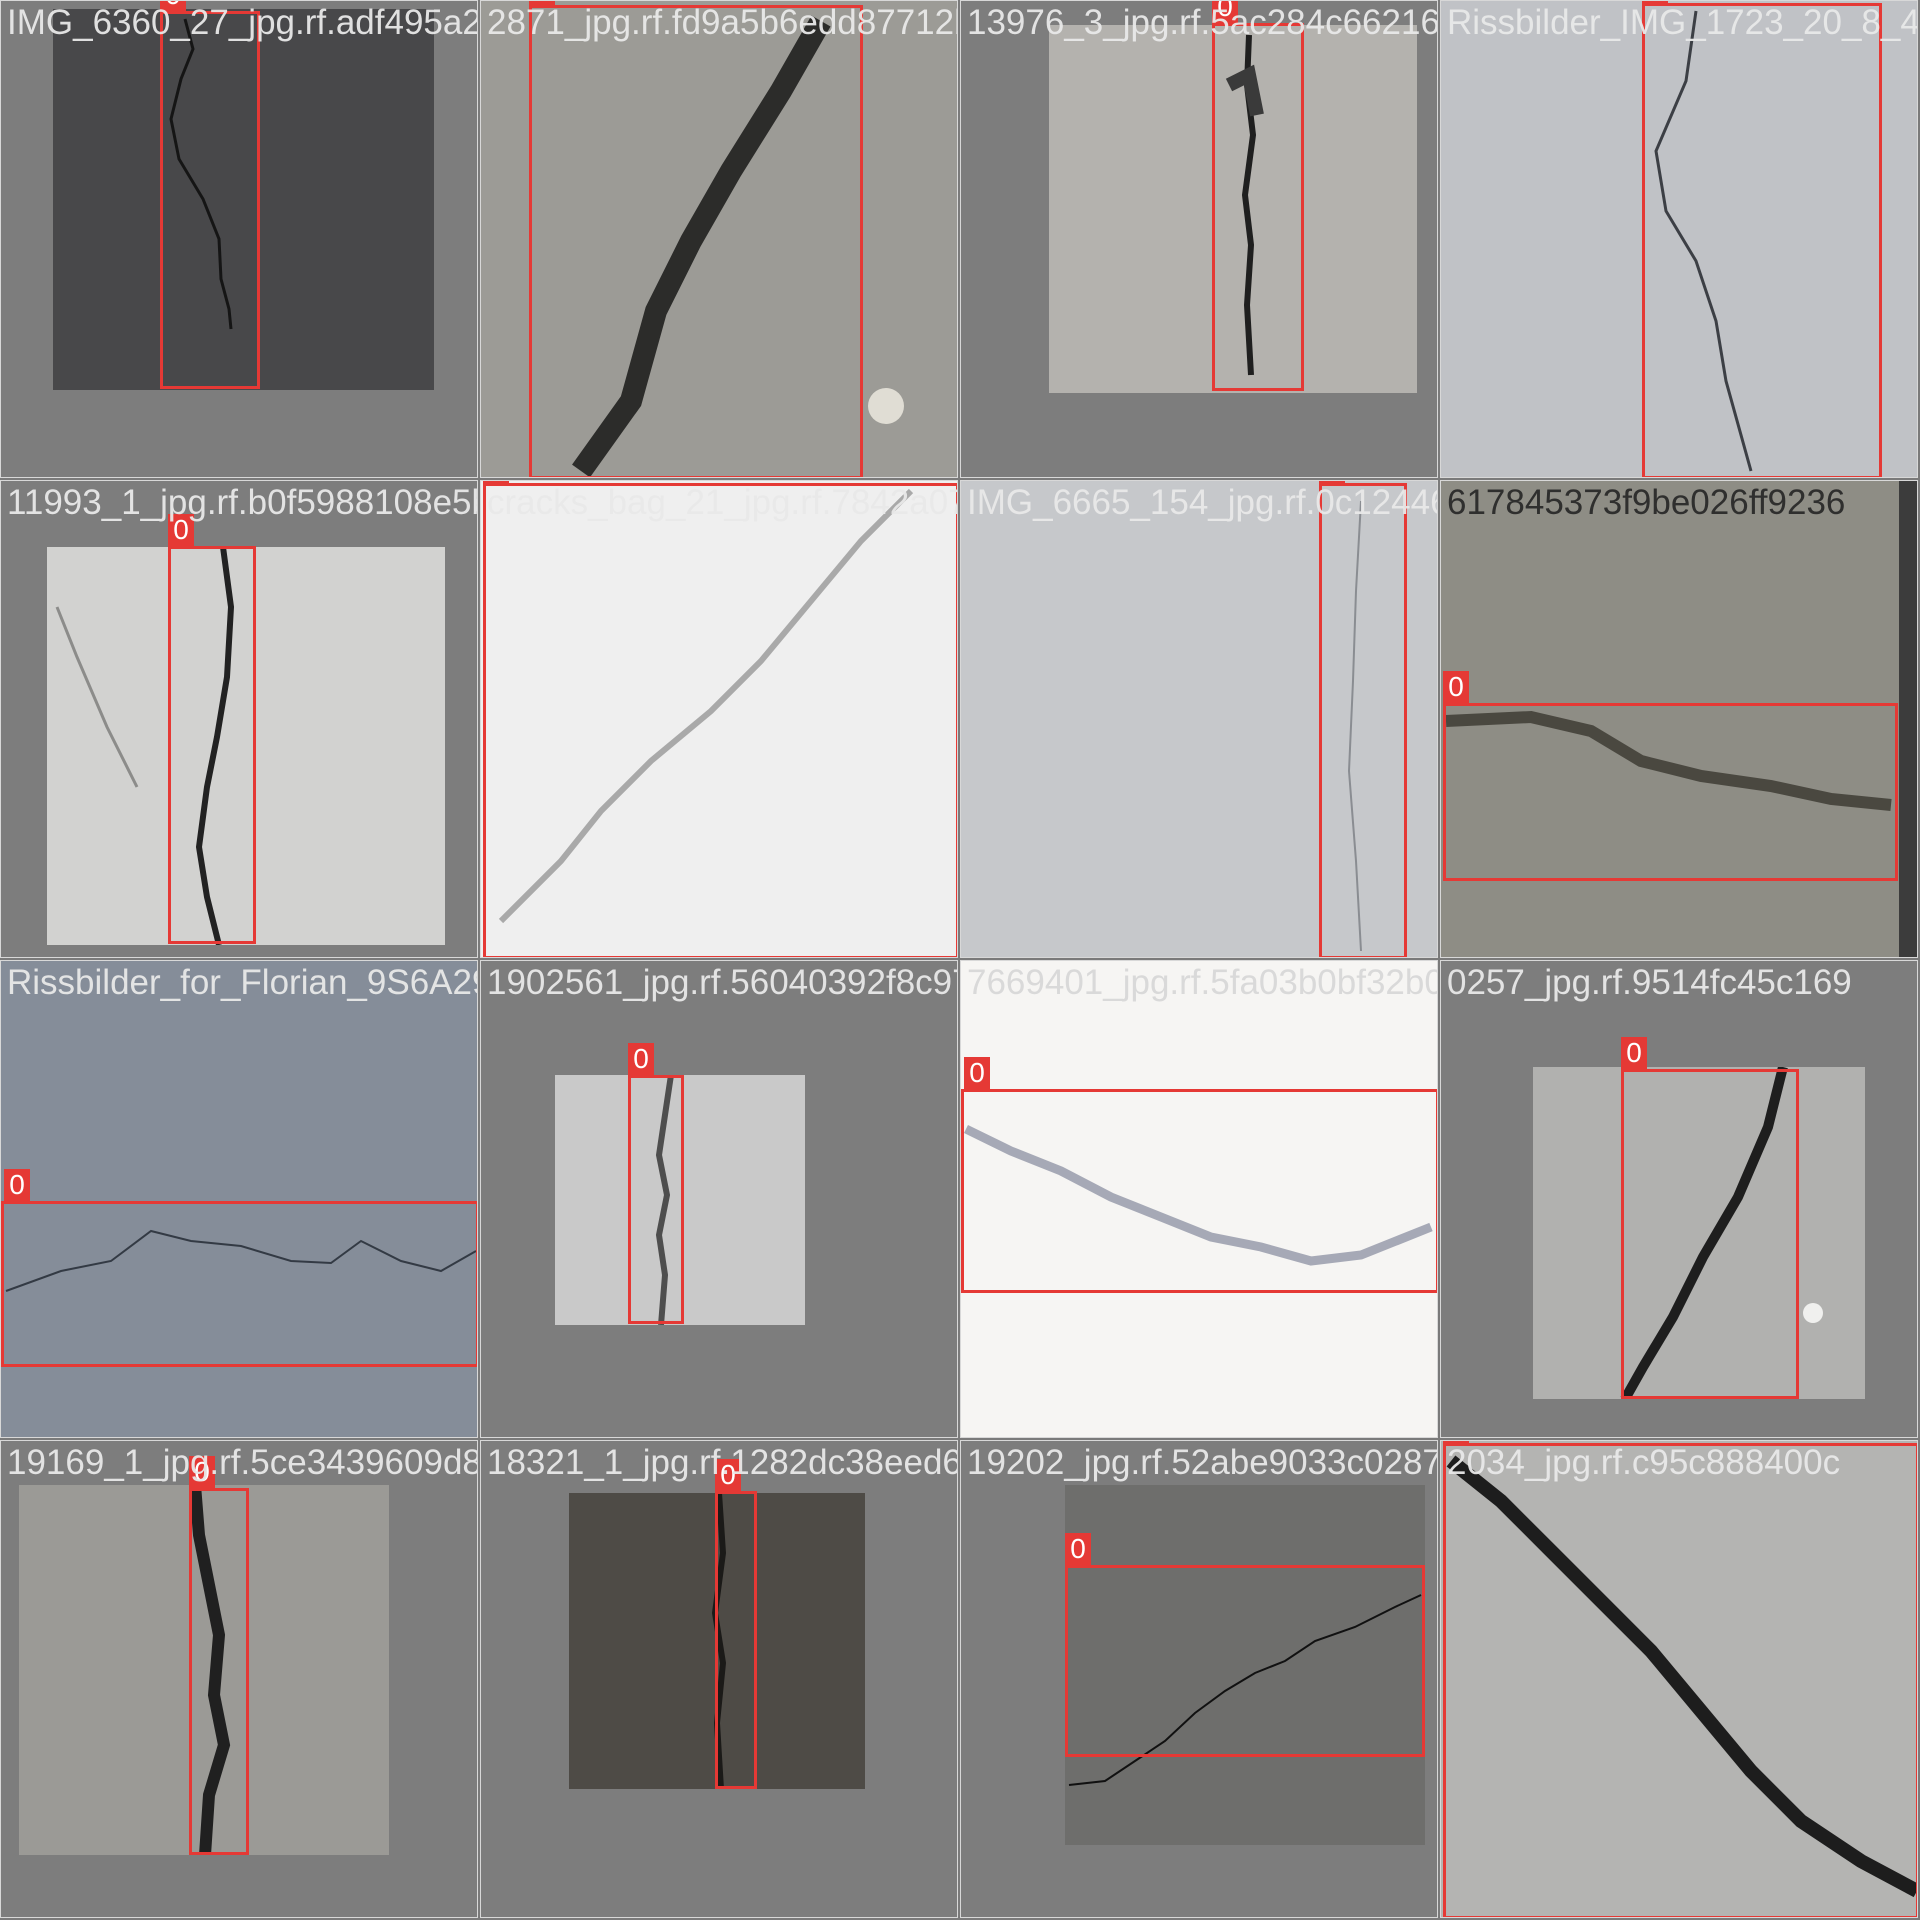  Describe the element at coordinates (722, 502) in the screenshot. I see `image-caption: cracks_bag_21_jpg.rf.7842a07` at that location.